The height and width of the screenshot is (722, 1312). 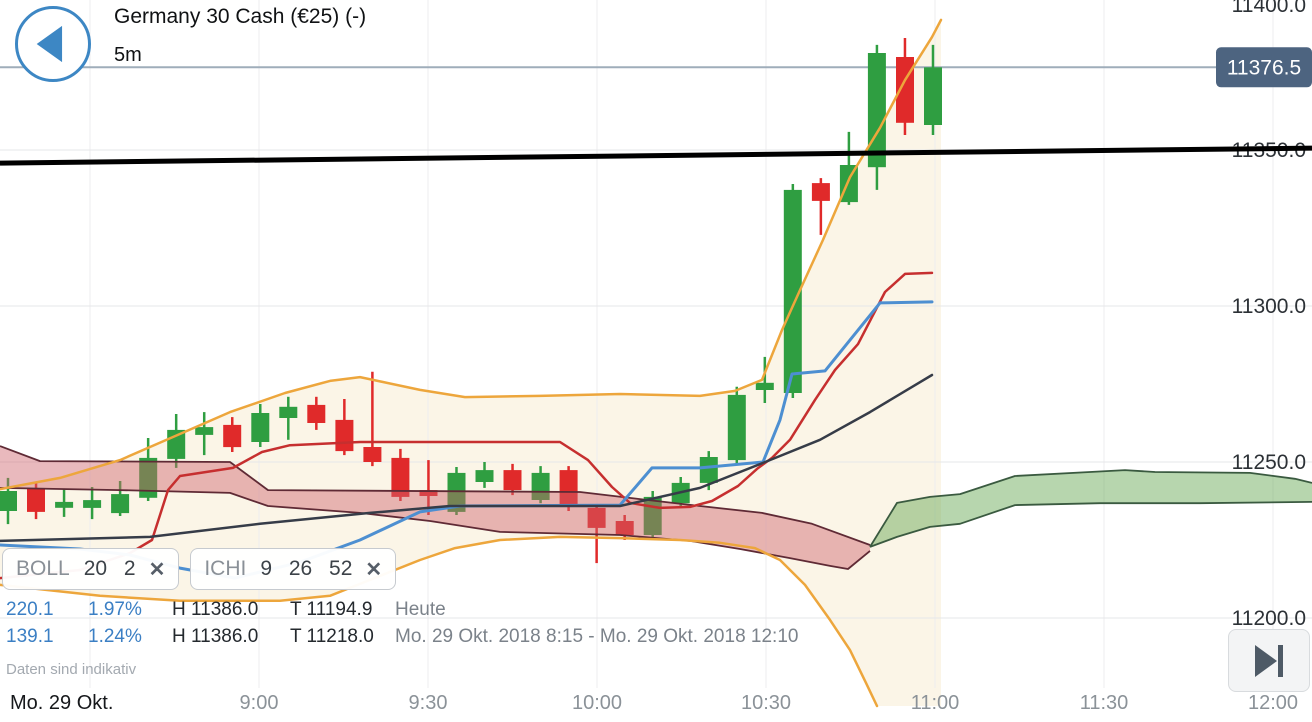 I want to click on stats-row: 220.1 1.97% H 11386.0 T 11194.9 Heute, so click(x=402, y=609).